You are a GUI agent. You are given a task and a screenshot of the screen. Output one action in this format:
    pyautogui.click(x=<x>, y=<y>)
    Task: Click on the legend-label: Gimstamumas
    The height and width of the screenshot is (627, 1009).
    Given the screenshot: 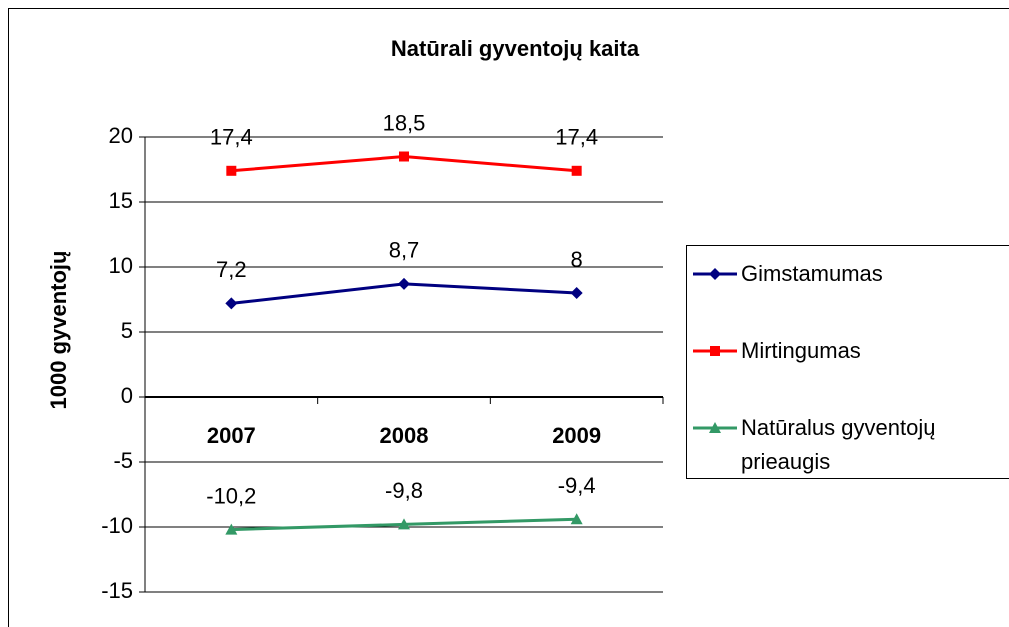 What is the action you would take?
    pyautogui.click(x=812, y=273)
    